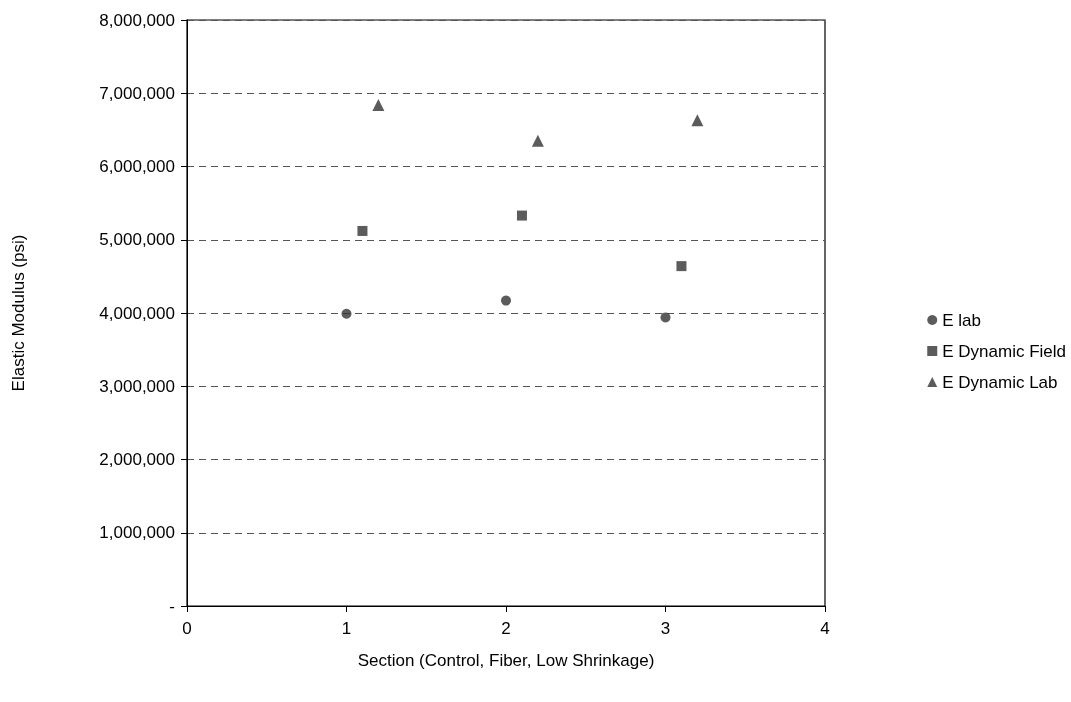 This screenshot has width=1071, height=702. I want to click on y-tick-label: 4,000,000, so click(137, 313).